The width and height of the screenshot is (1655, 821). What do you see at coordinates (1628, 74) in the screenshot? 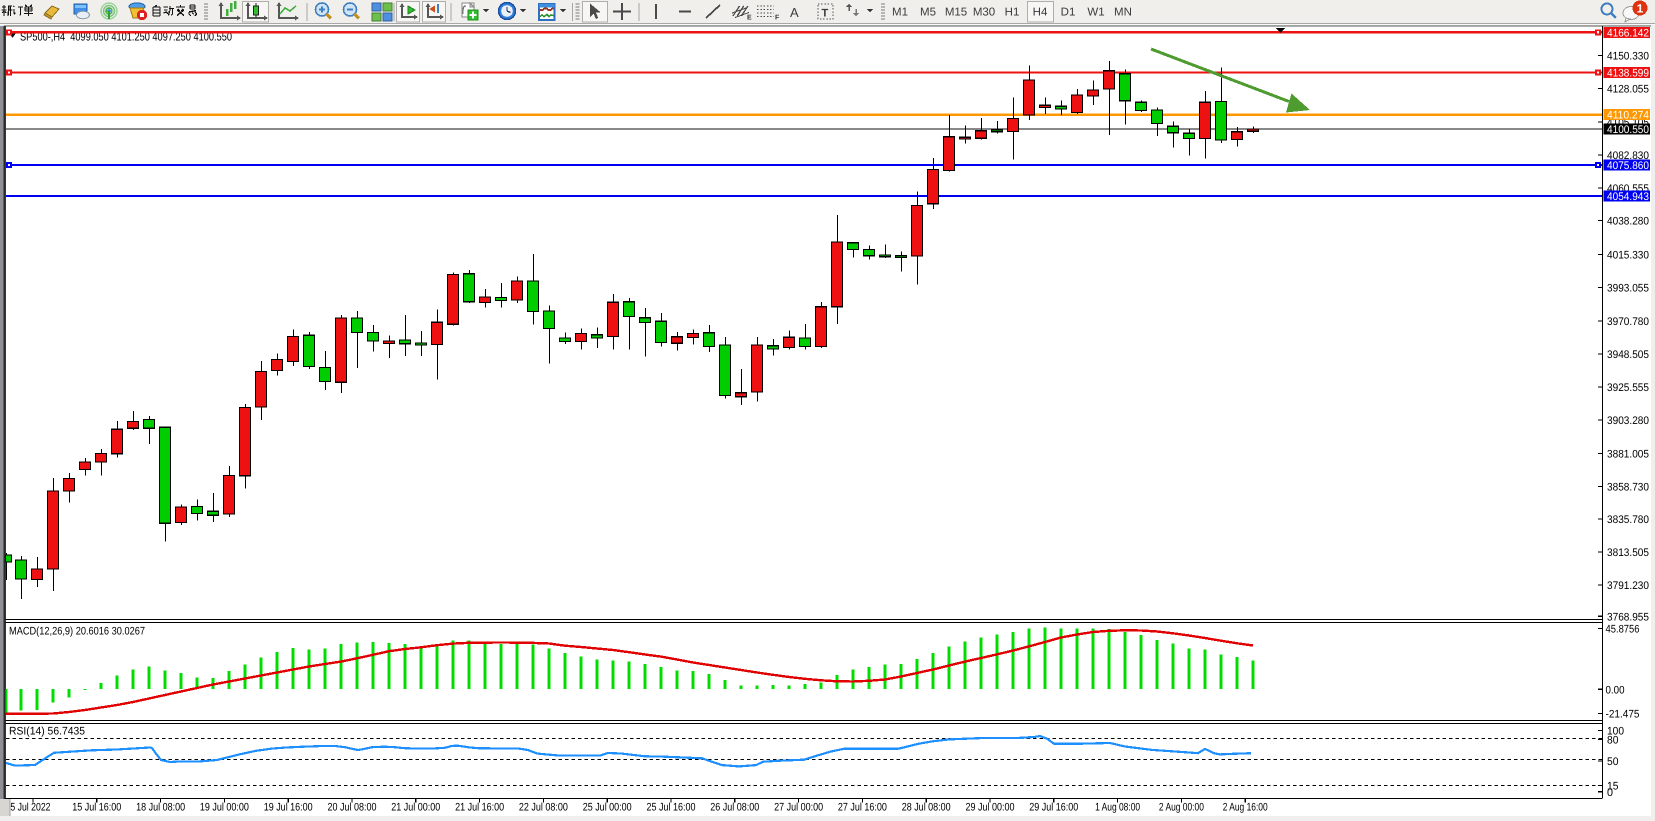
I see `svg-text: 4138.599` at bounding box center [1628, 74].